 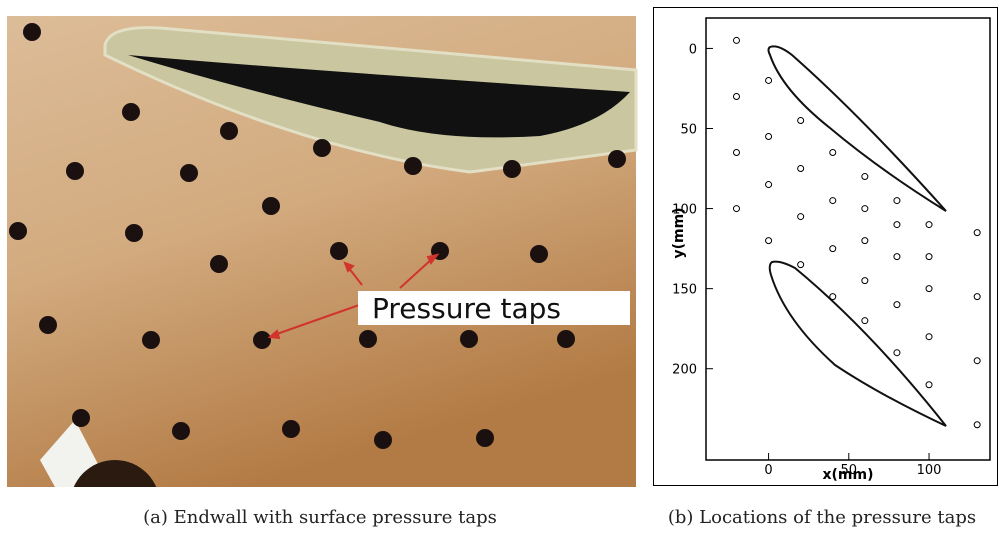 What do you see at coordinates (684, 210) in the screenshot?
I see `y-tick-label: 100` at bounding box center [684, 210].